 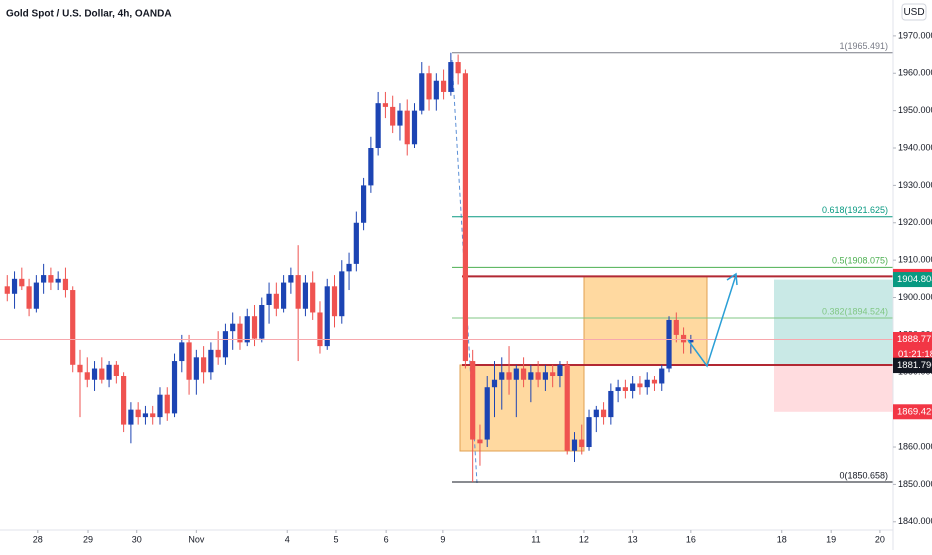 What do you see at coordinates (782, 539) in the screenshot?
I see `x-tick-label: 18` at bounding box center [782, 539].